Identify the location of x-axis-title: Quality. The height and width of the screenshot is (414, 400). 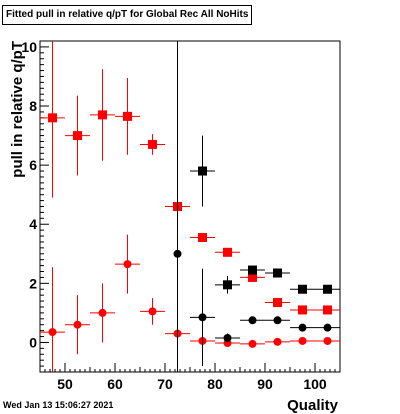
(313, 405).